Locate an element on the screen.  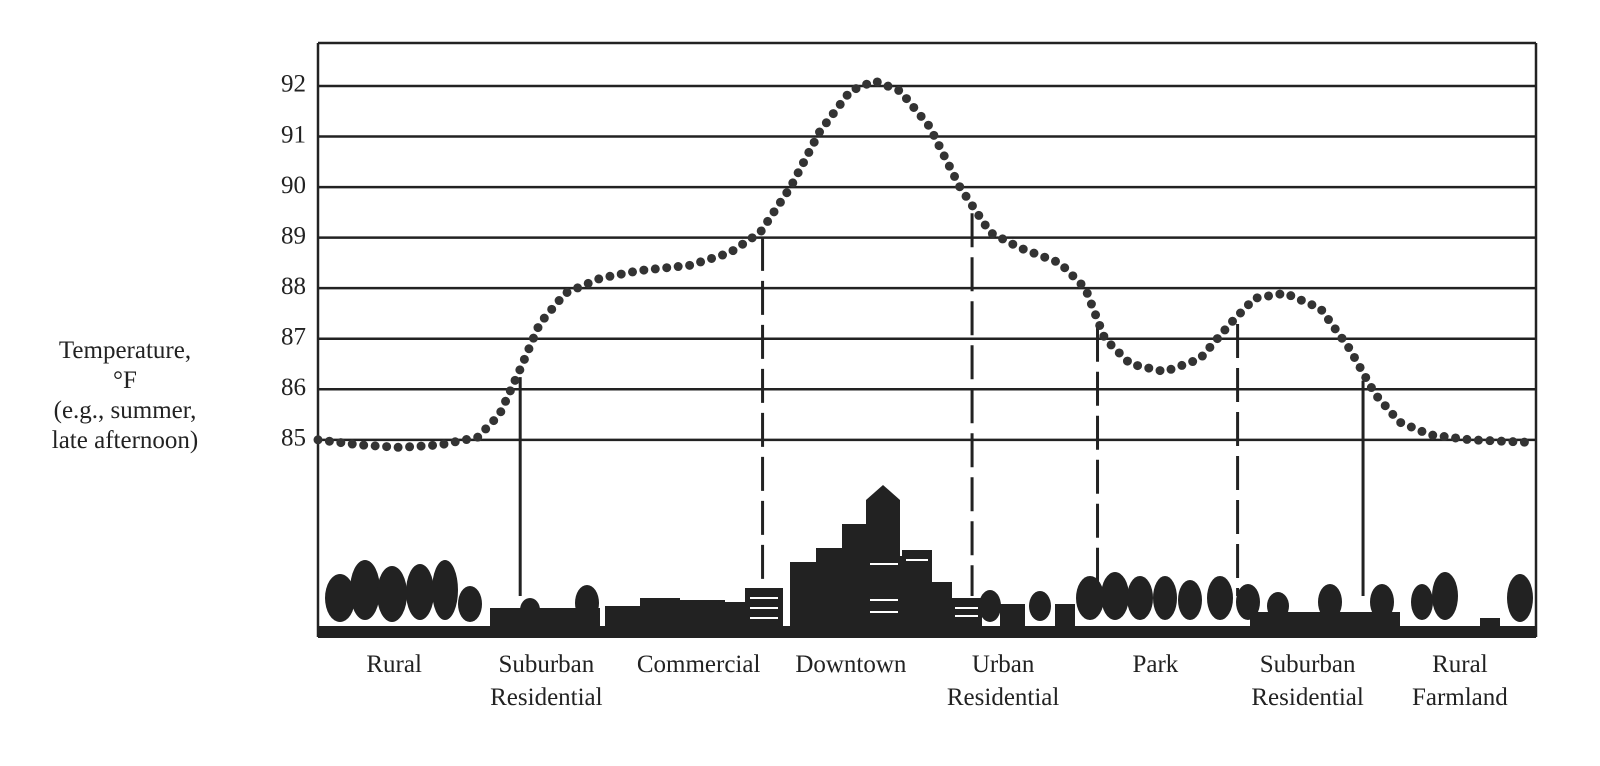
y-axis-label-line: °F is located at coordinates (125, 380).